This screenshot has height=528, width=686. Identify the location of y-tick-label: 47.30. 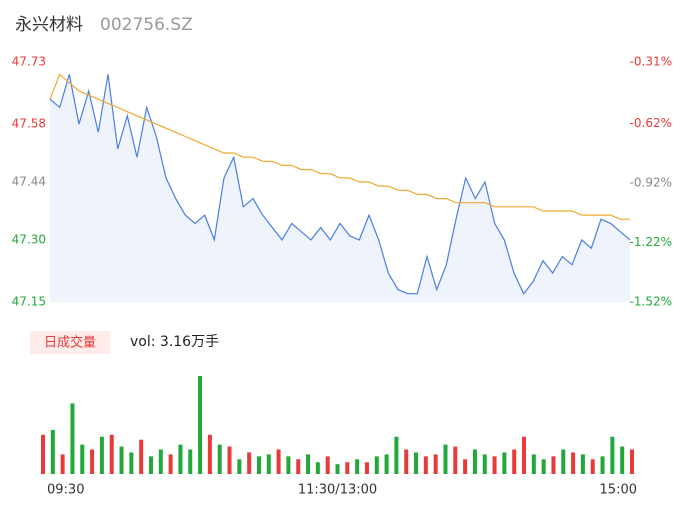
(29, 239).